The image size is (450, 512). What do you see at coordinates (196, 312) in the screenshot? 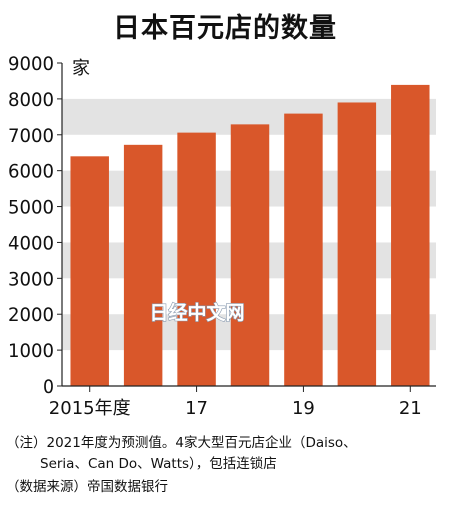
I see `watermark-text: 日经中文网` at bounding box center [196, 312].